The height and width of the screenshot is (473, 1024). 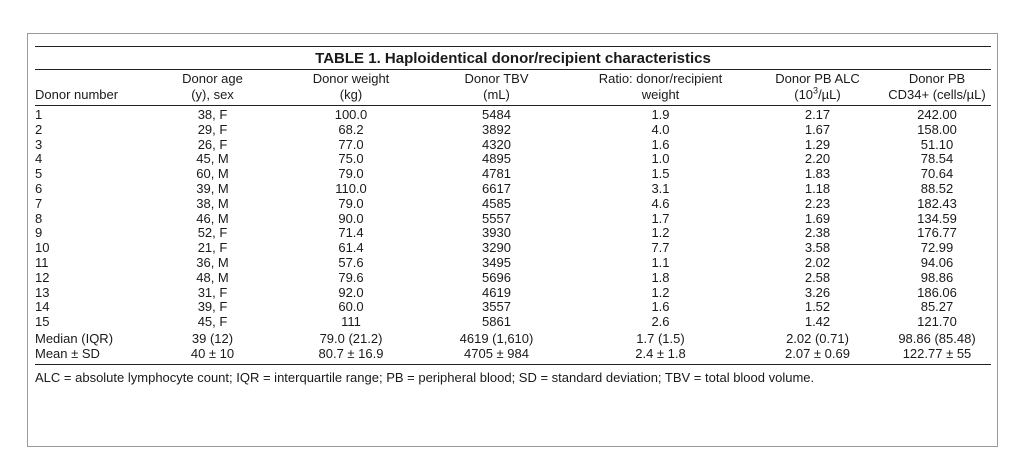 I want to click on header-donor-number: Donor number, so click(x=91, y=88).